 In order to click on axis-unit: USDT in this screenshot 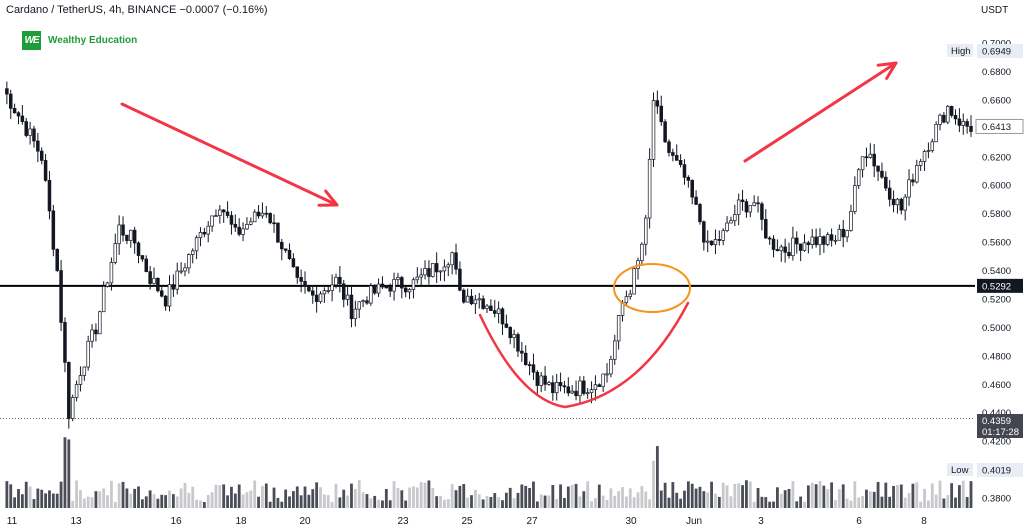, I will do `click(995, 10)`.